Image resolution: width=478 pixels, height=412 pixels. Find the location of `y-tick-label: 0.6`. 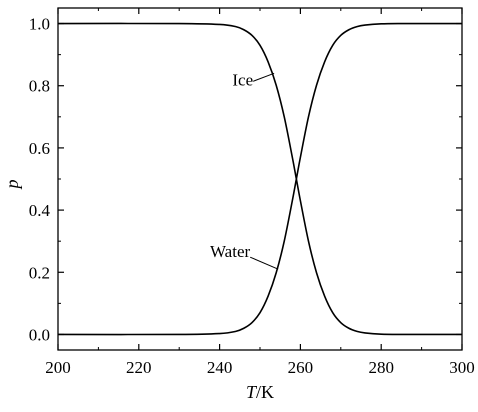

y-tick-label: 0.6 is located at coordinates (39, 148).